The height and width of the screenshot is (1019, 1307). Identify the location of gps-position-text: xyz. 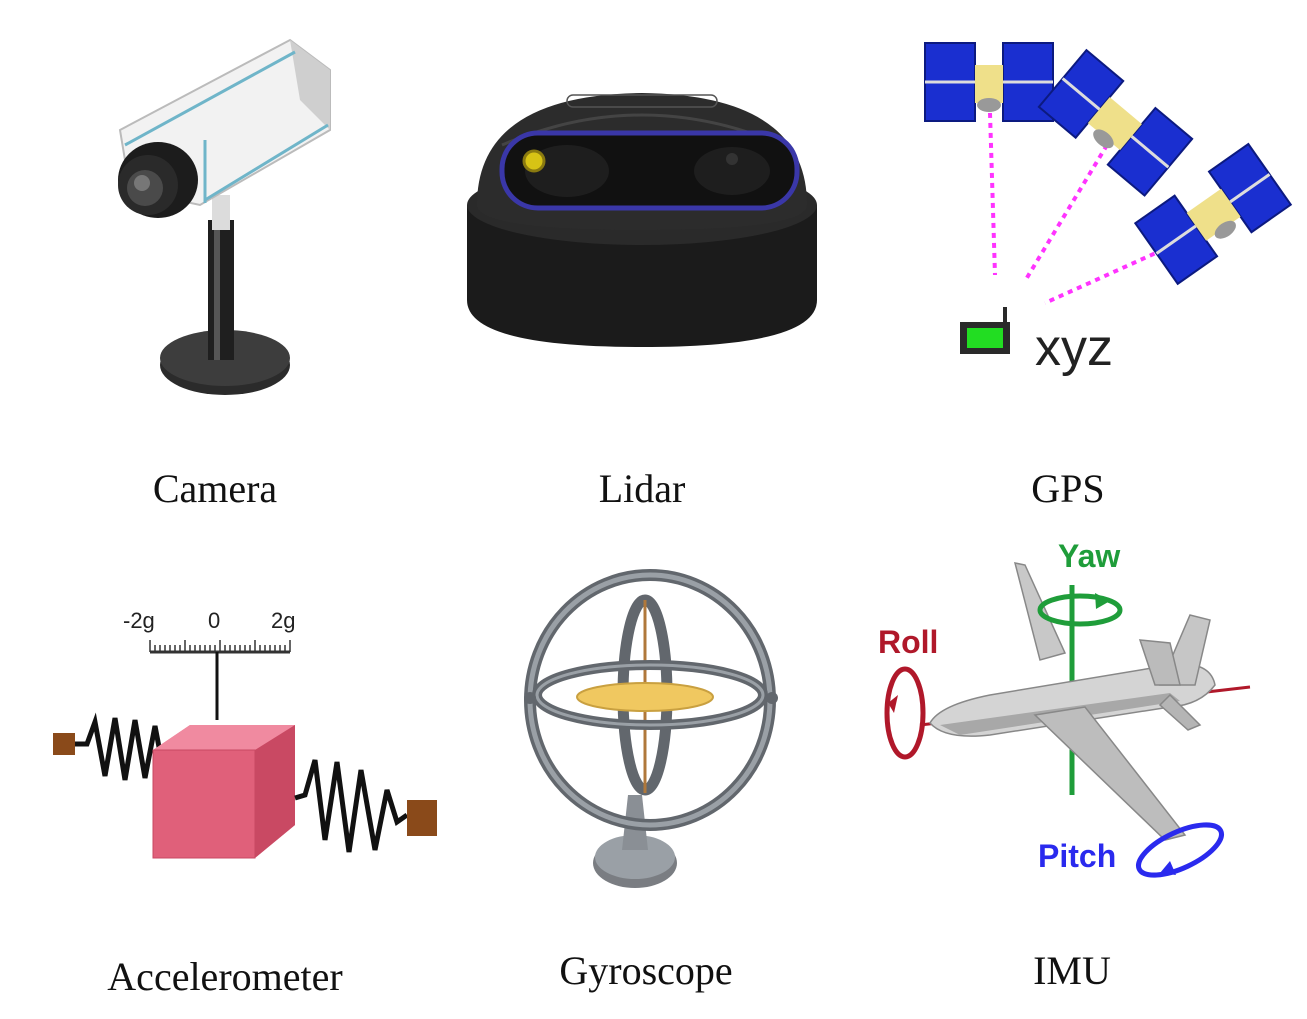
(1074, 348).